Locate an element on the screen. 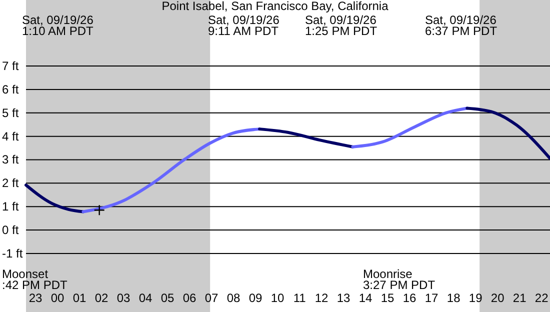  x-tick-label: 14 is located at coordinates (365, 298).